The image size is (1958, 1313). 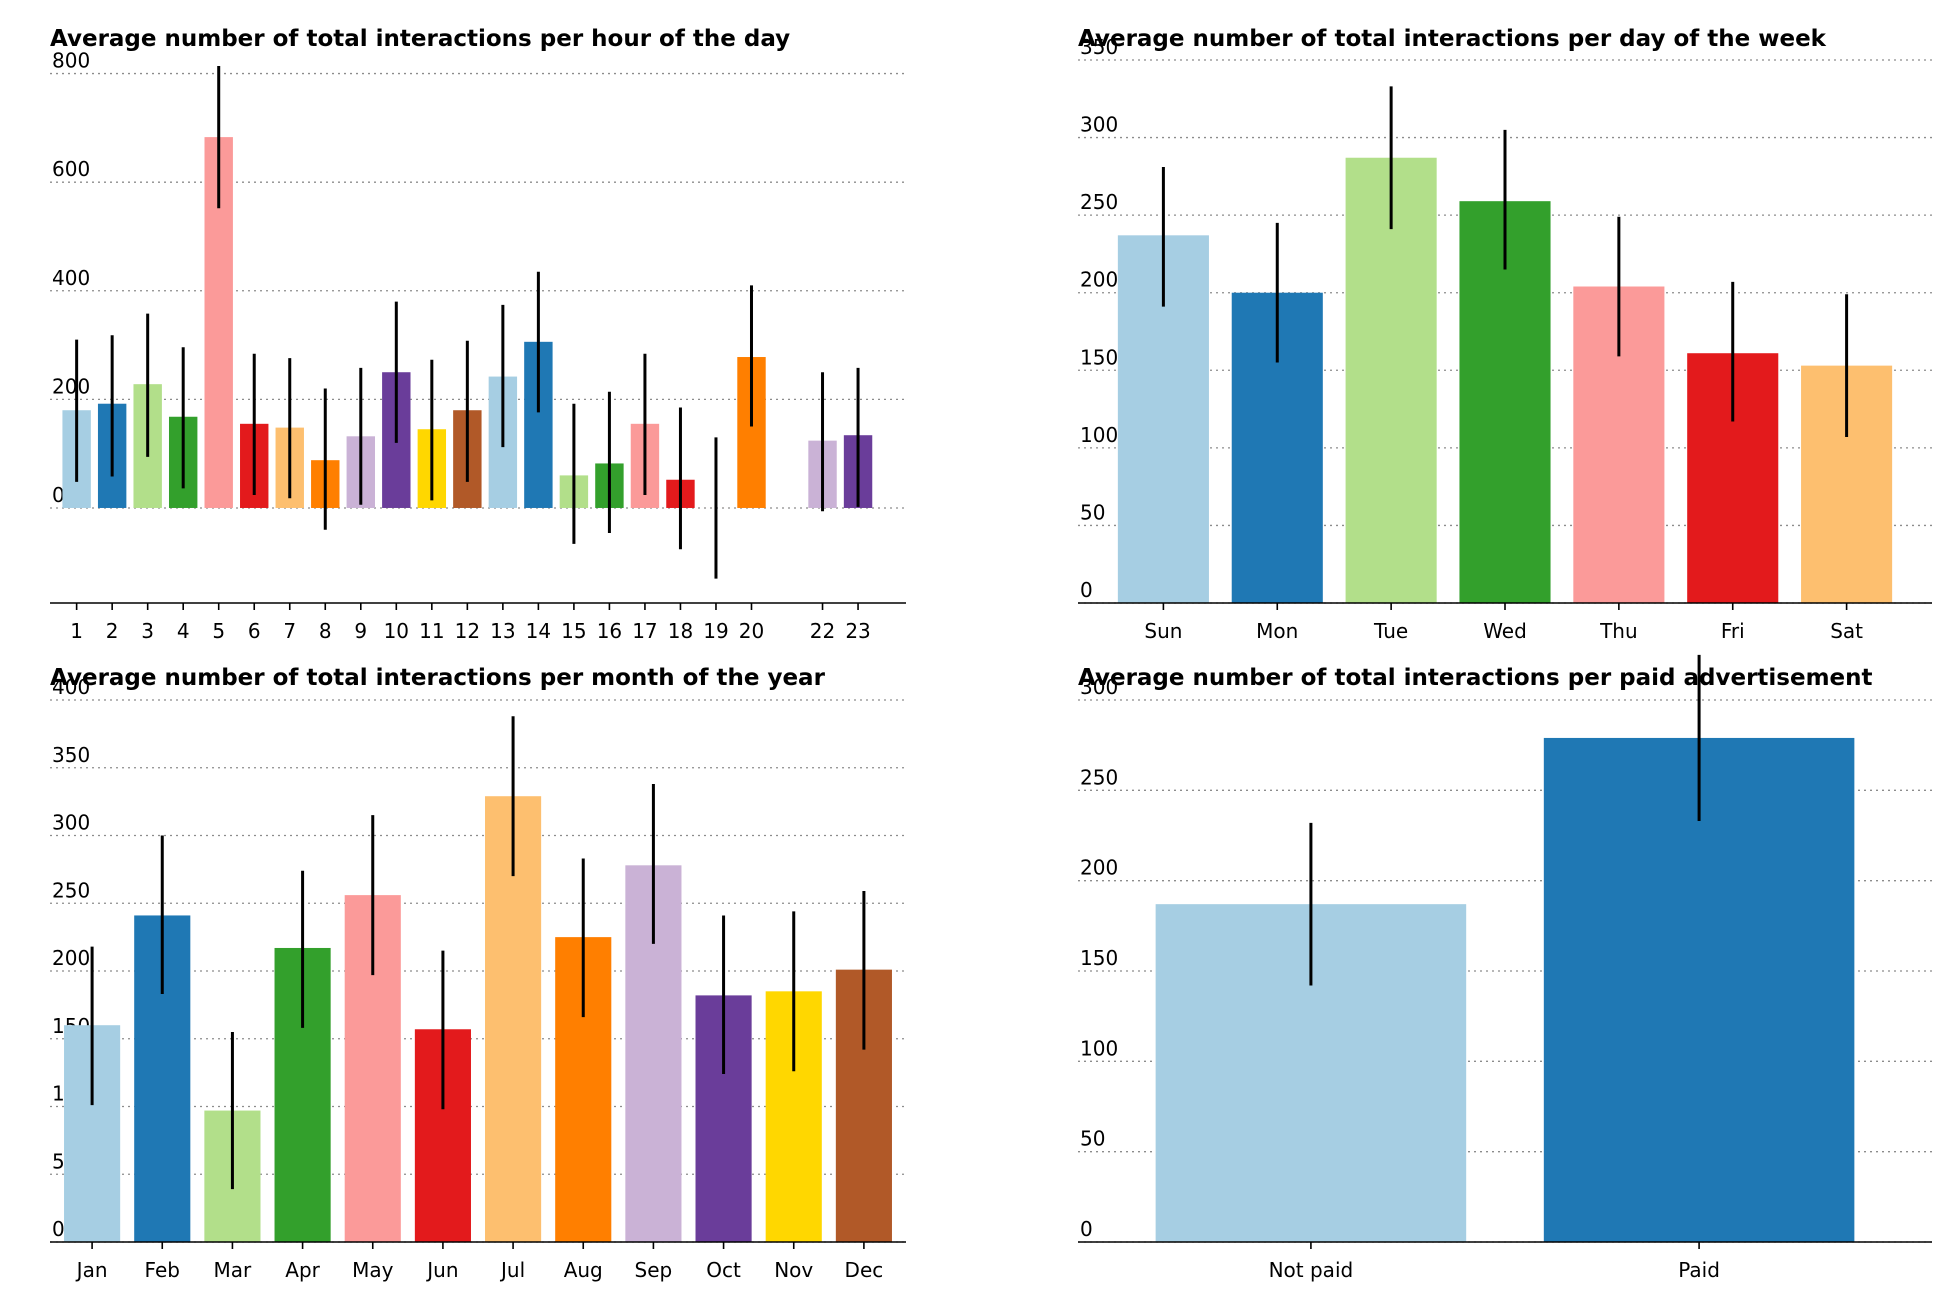 I want to click on x-tick-label: Sun, so click(x=1163, y=631).